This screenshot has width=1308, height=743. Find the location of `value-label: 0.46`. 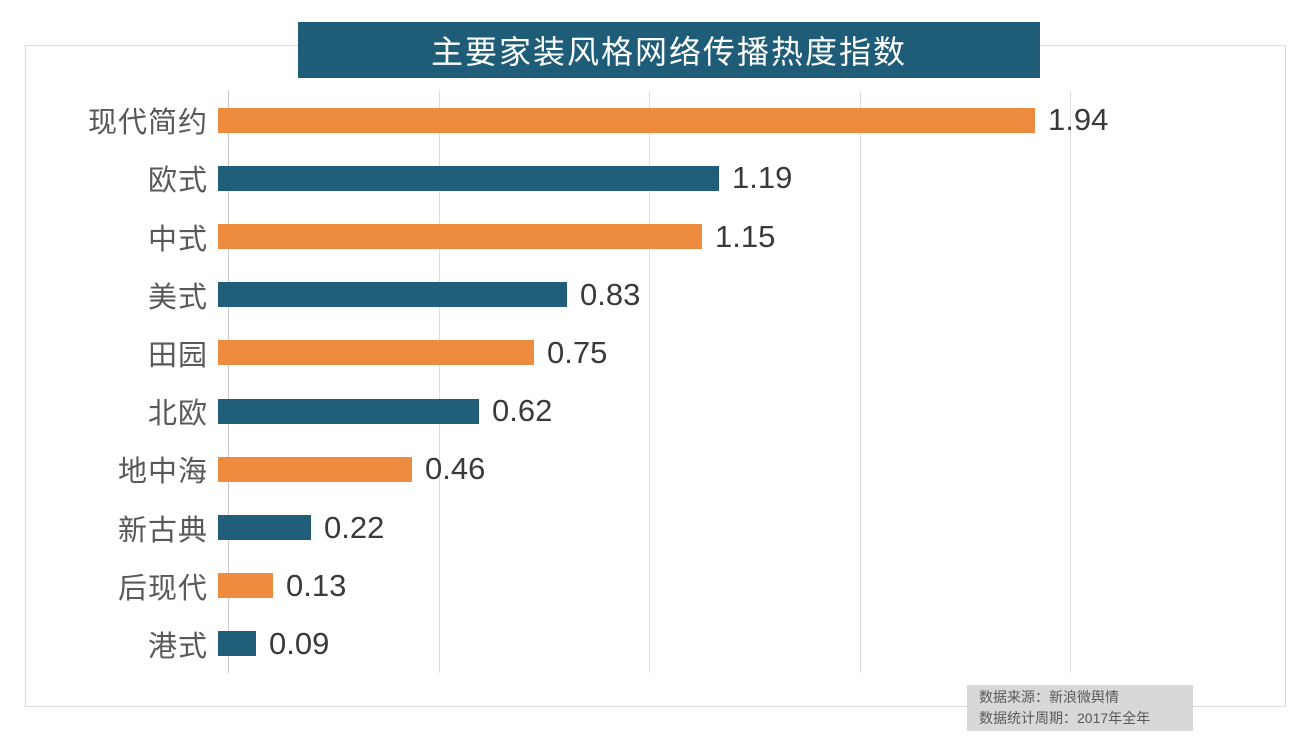

value-label: 0.46 is located at coordinates (455, 469).